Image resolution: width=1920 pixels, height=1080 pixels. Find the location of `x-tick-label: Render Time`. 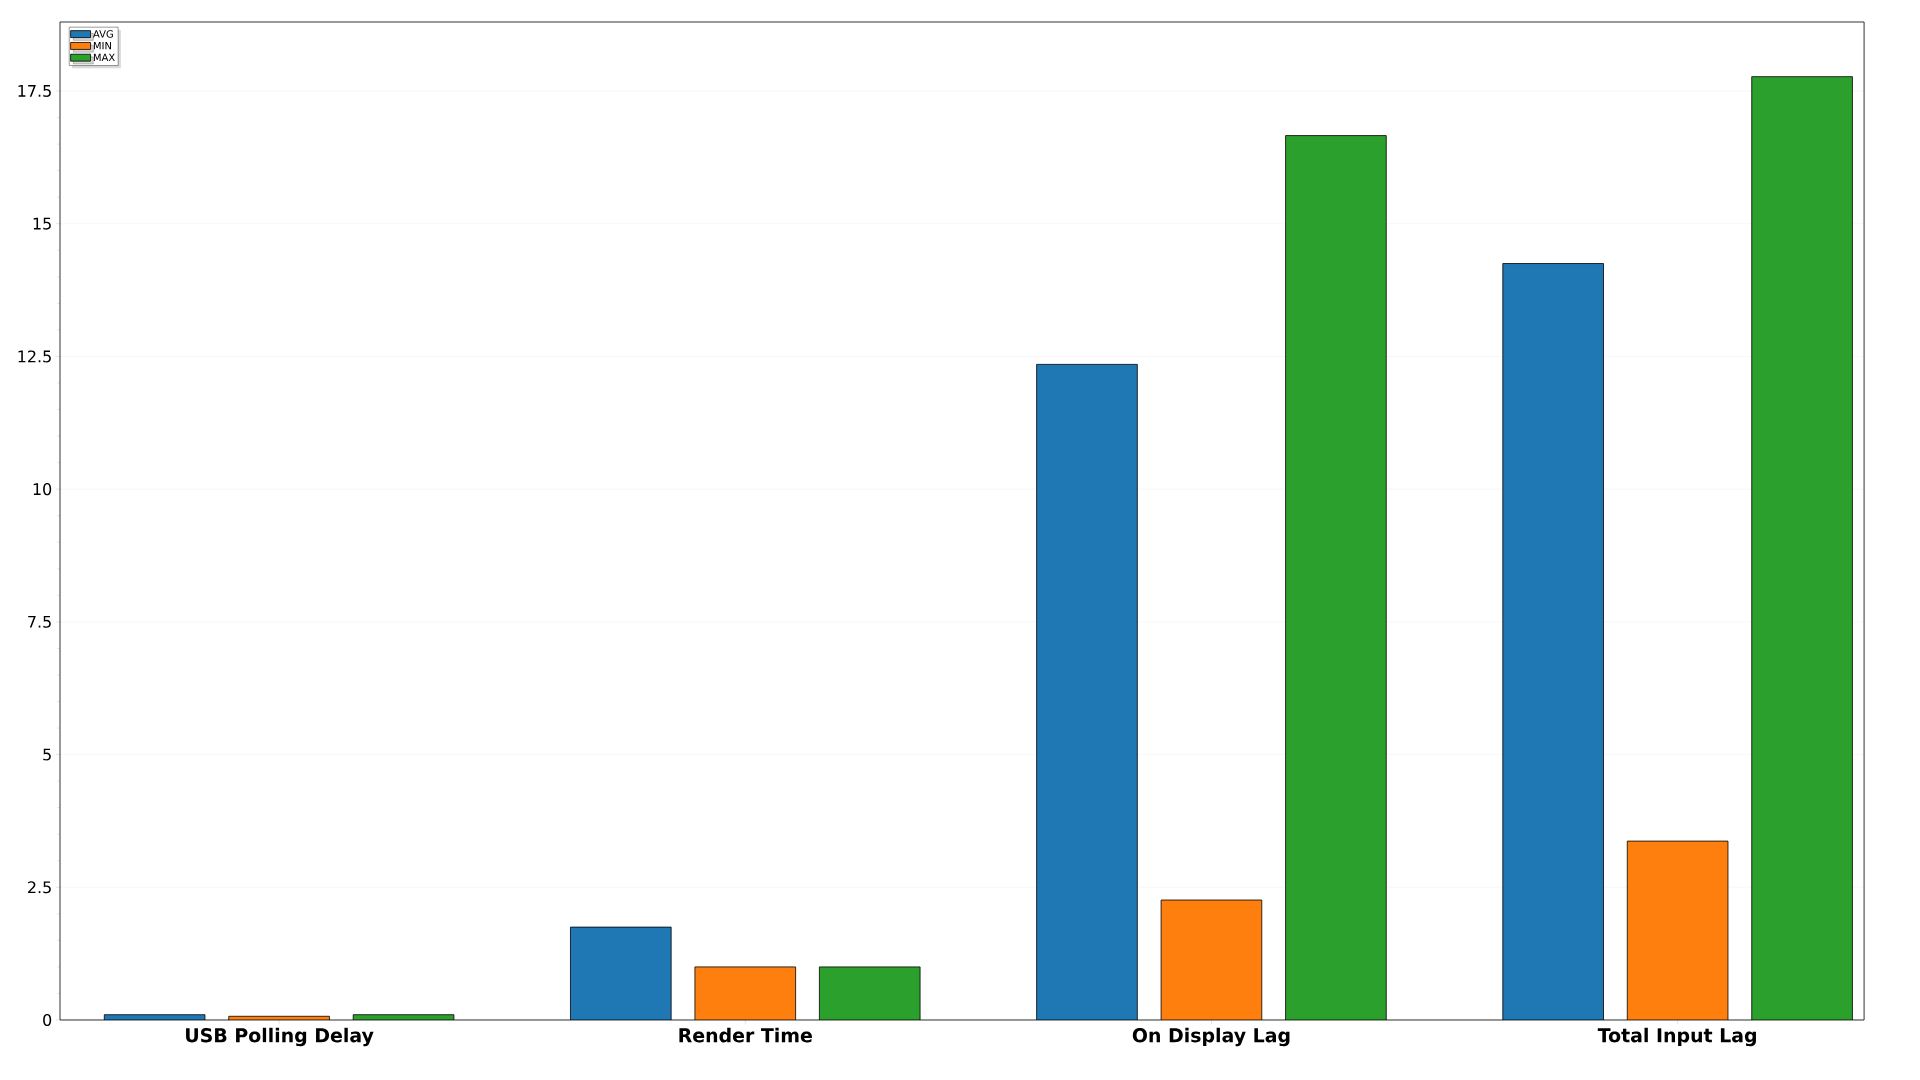

x-tick-label: Render Time is located at coordinates (745, 1035).